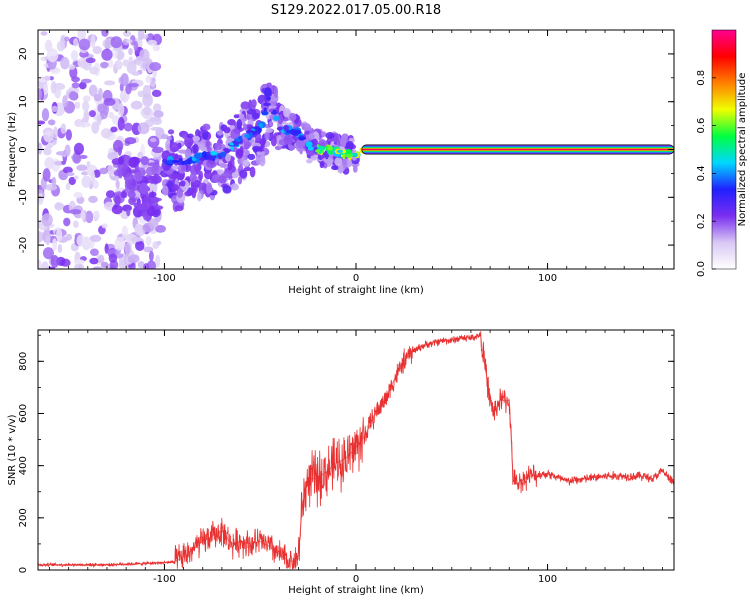 This screenshot has width=750, height=600. What do you see at coordinates (356, 10) in the screenshot?
I see `chart-title: S129.2022.017.05.00.R18` at bounding box center [356, 10].